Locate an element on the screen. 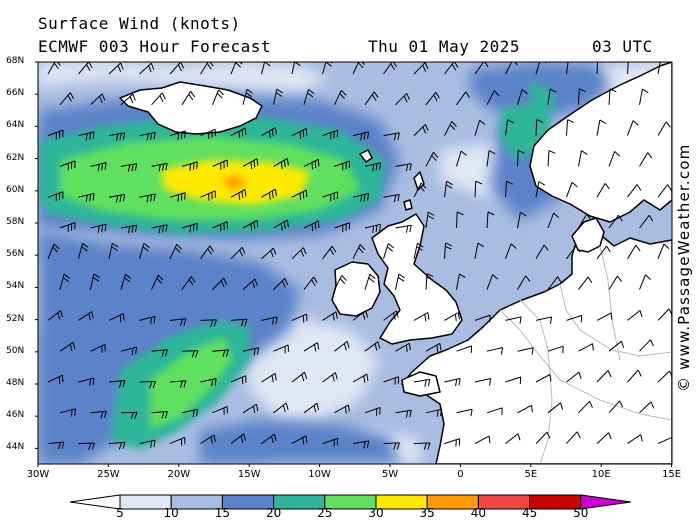  map-title: Surface Wind (knots) is located at coordinates (139, 23).